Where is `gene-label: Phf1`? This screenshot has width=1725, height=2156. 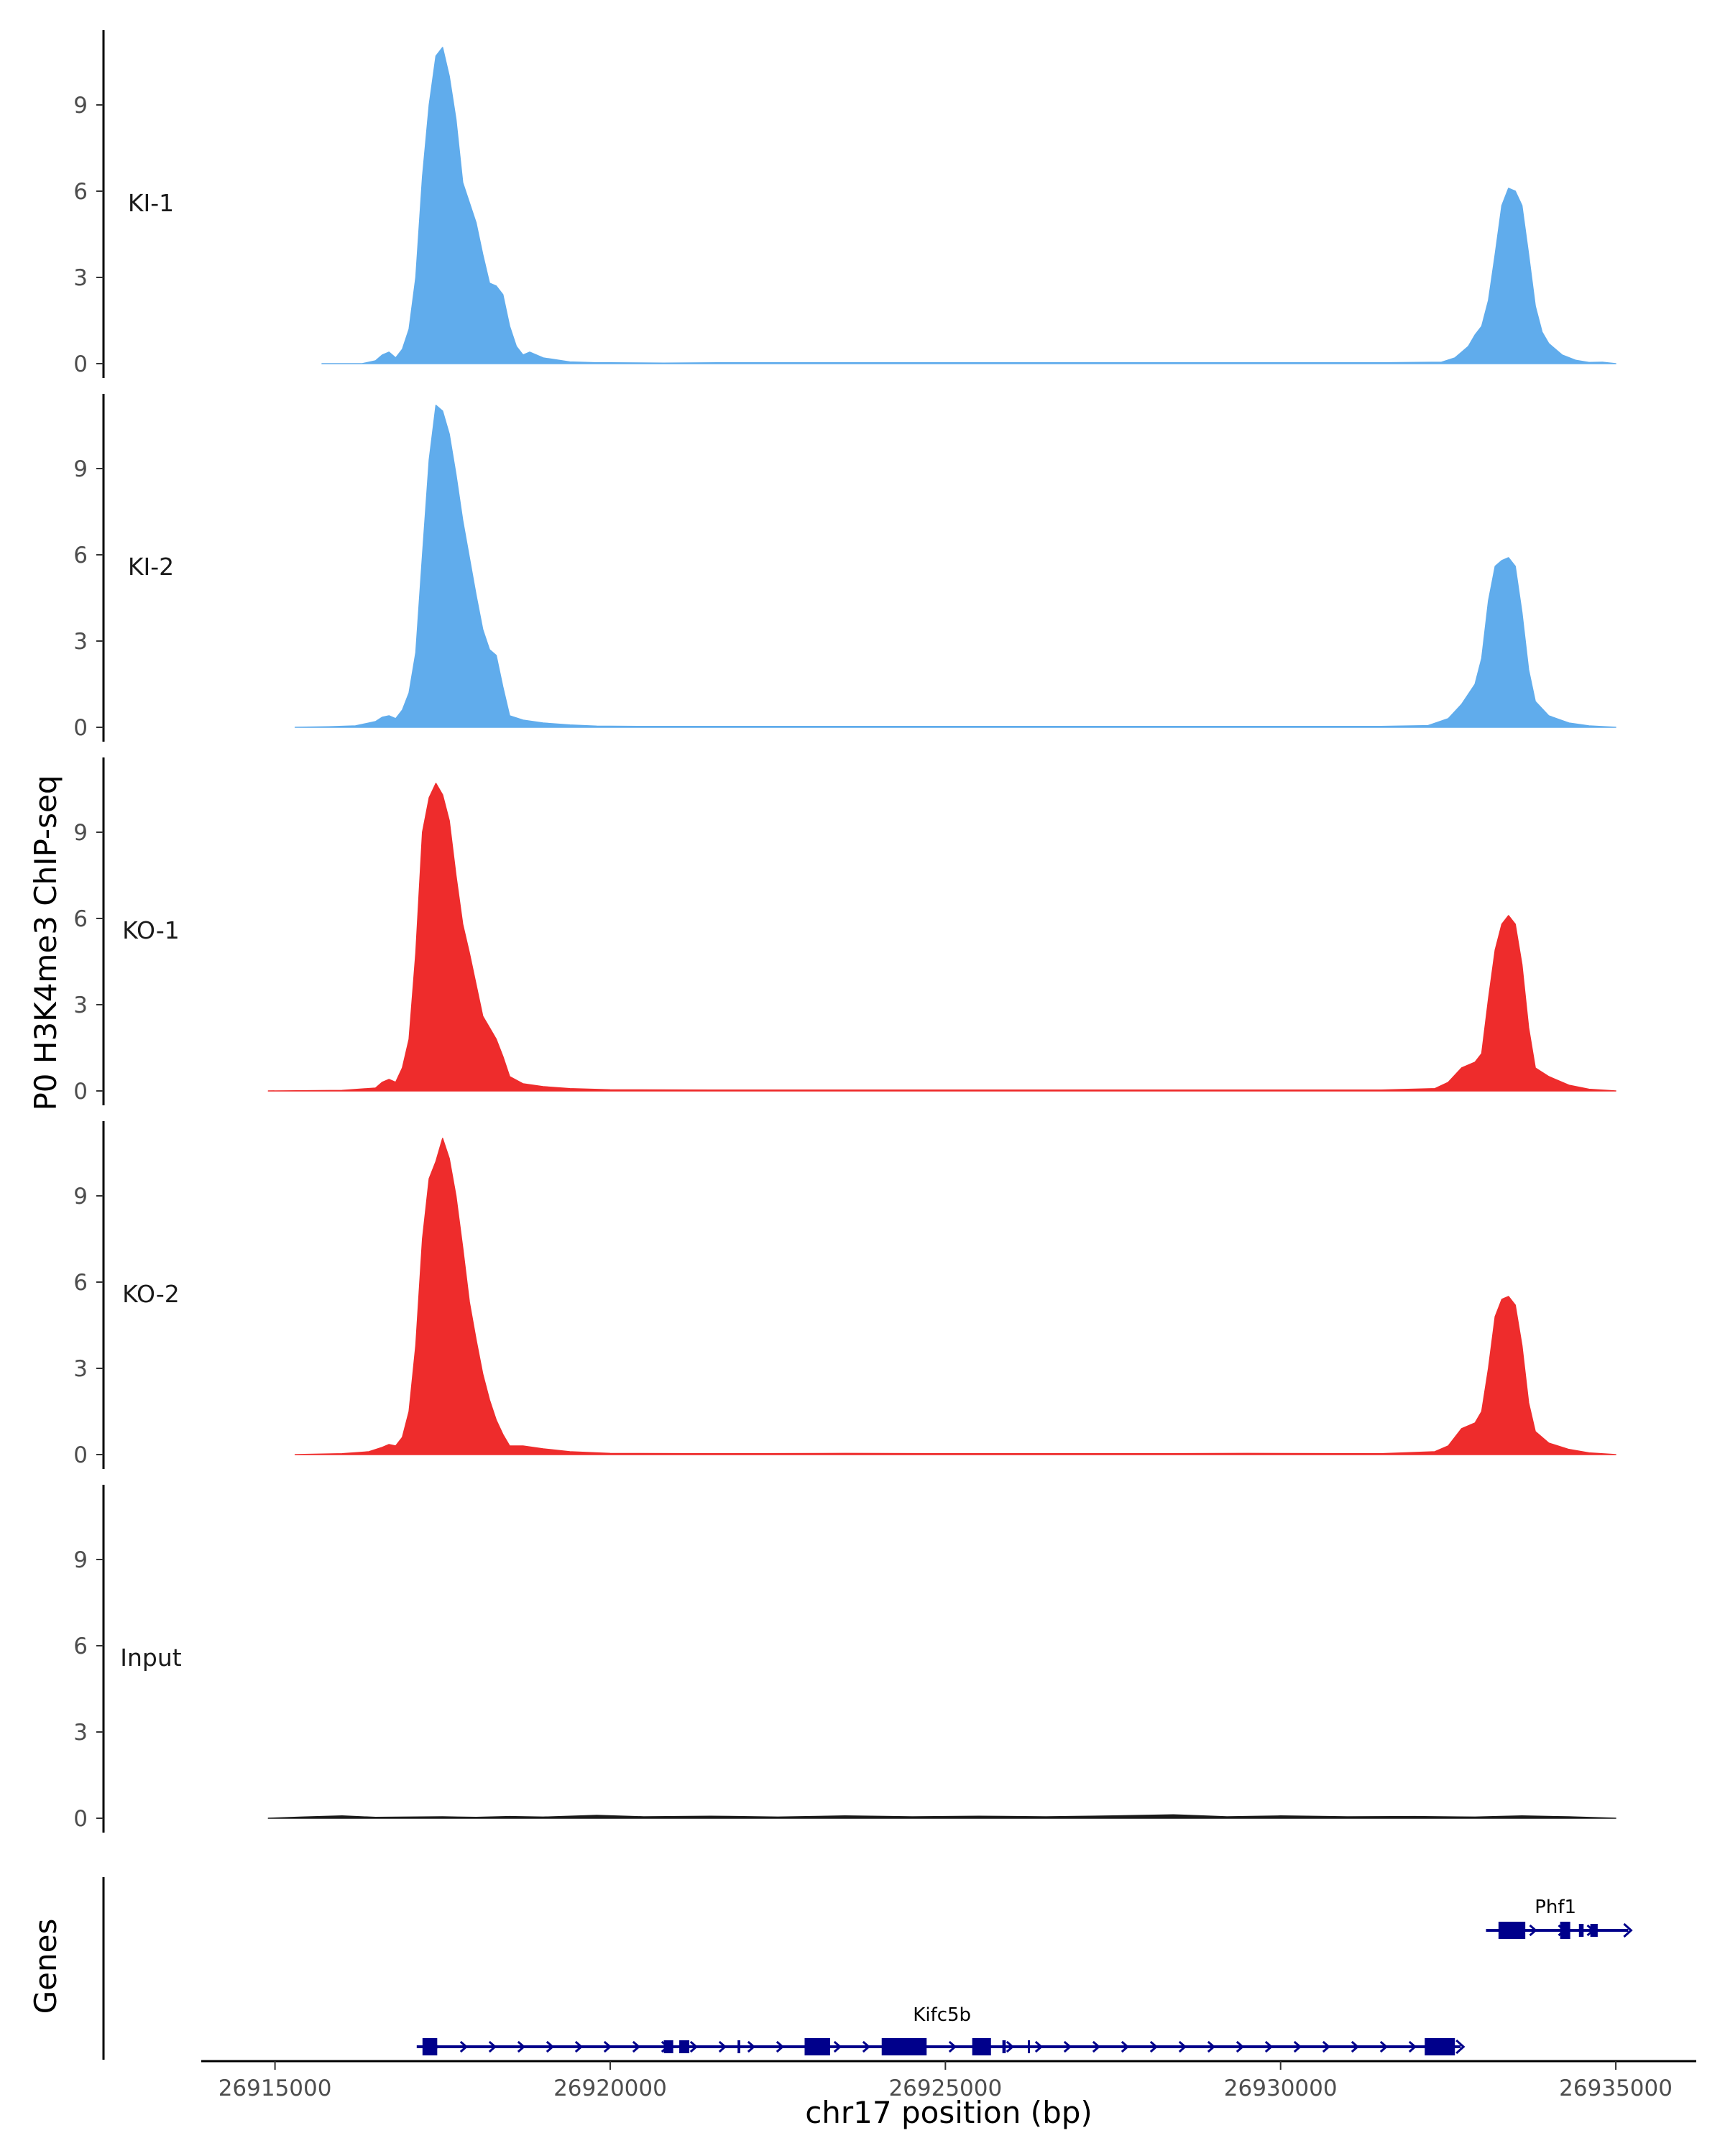 gene-label: Phf1 is located at coordinates (1555, 1907).